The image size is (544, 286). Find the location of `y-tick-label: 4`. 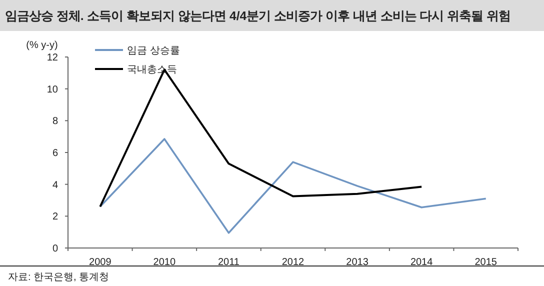

y-tick-label: 4 is located at coordinates (55, 185).